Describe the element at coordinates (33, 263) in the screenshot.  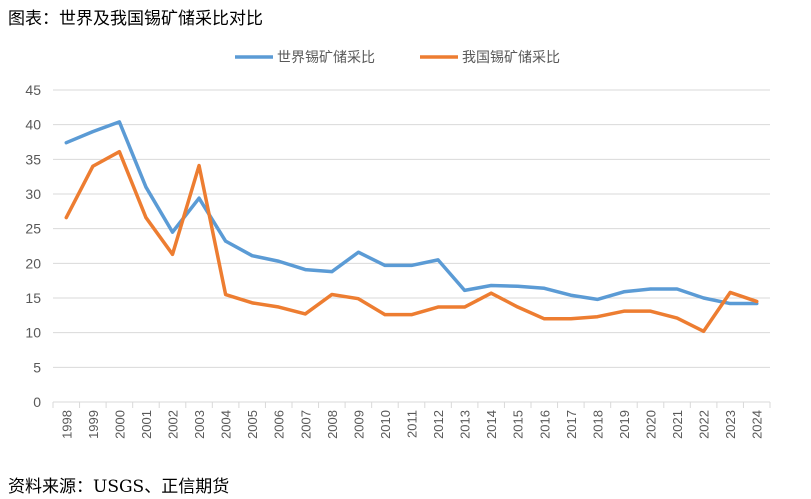
I see `y-tick-label: 20` at that location.